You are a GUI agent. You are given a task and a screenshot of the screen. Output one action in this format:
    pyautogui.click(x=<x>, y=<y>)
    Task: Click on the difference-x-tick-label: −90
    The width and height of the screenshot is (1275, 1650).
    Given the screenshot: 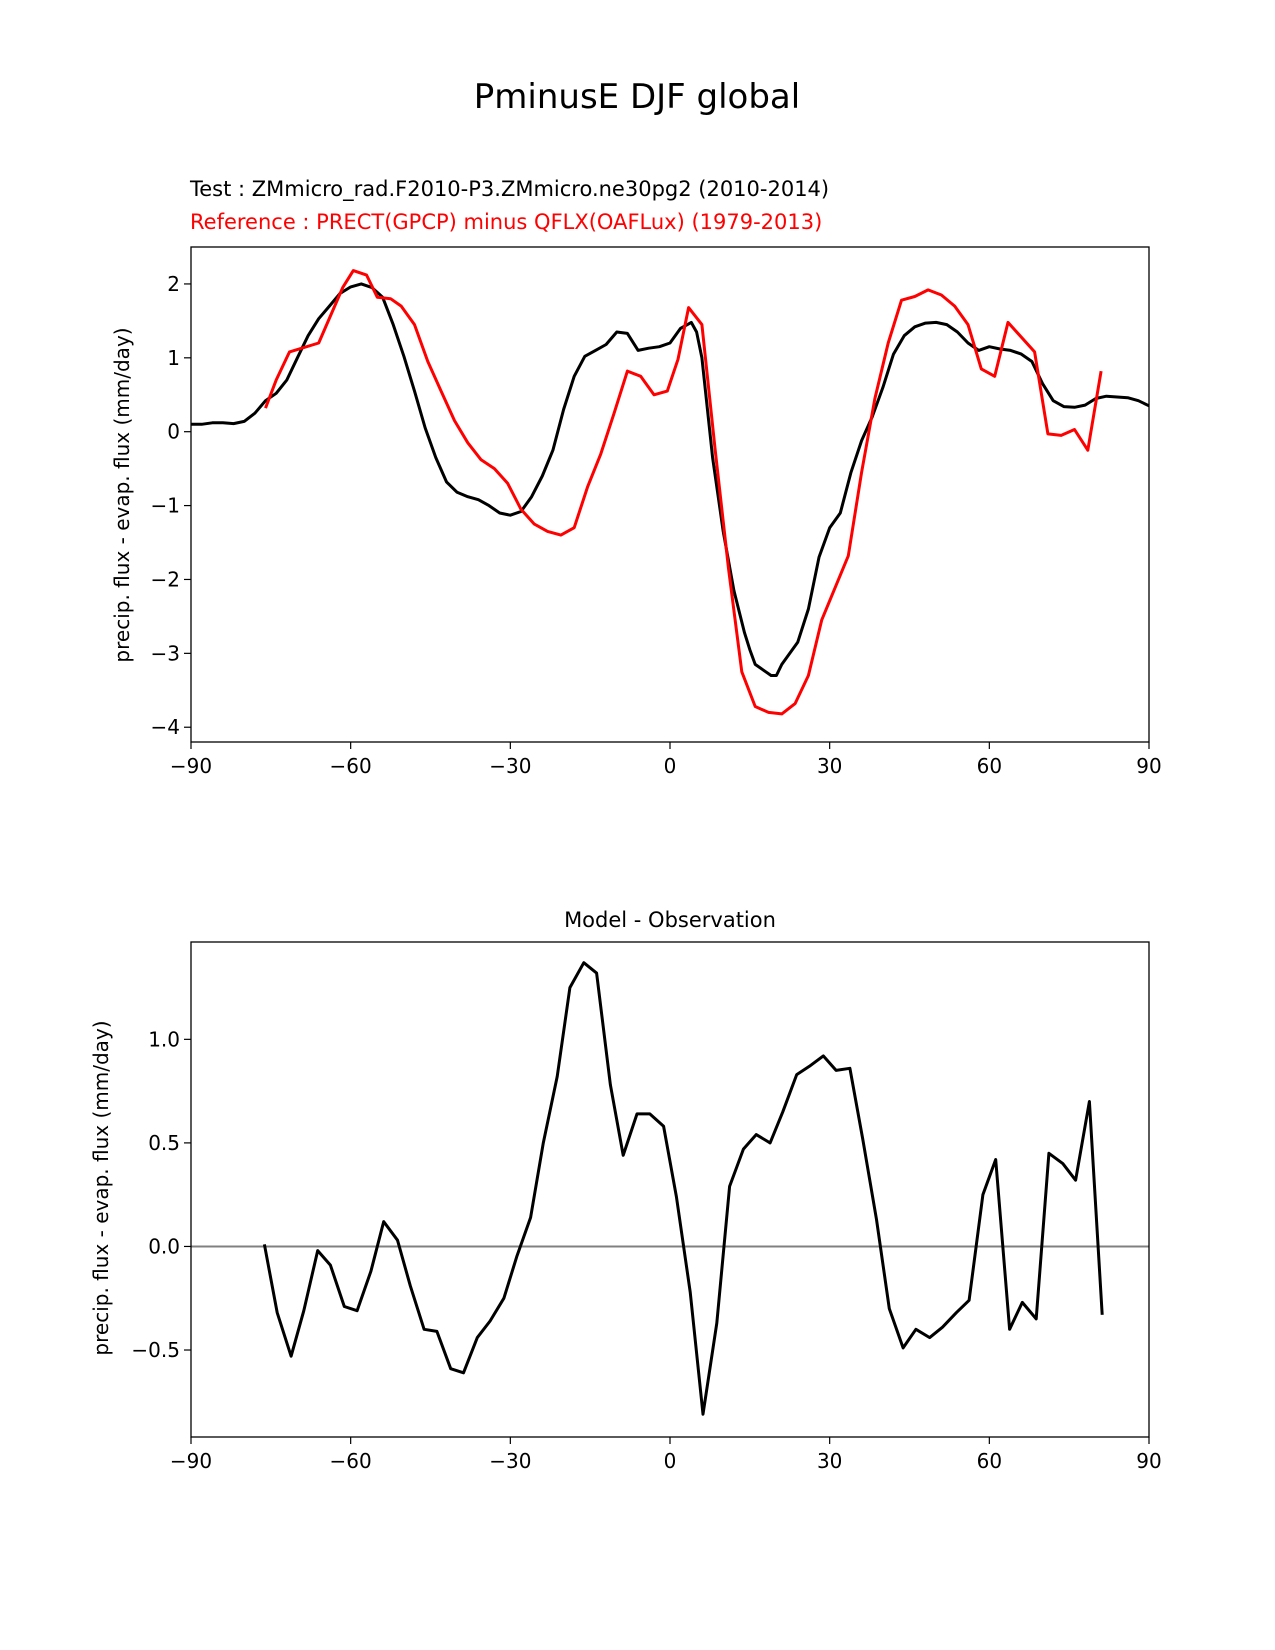 What is the action you would take?
    pyautogui.click(x=191, y=1461)
    